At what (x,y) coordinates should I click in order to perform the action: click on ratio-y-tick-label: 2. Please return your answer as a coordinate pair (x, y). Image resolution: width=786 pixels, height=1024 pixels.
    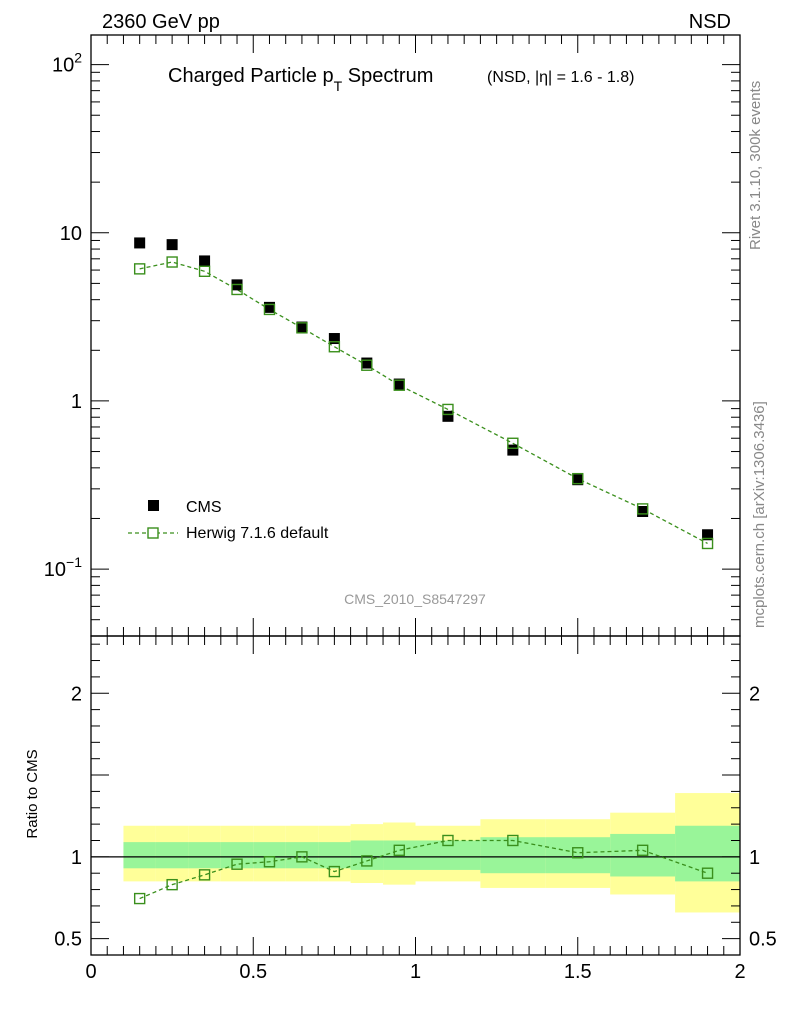
    Looking at the image, I should click on (76, 694).